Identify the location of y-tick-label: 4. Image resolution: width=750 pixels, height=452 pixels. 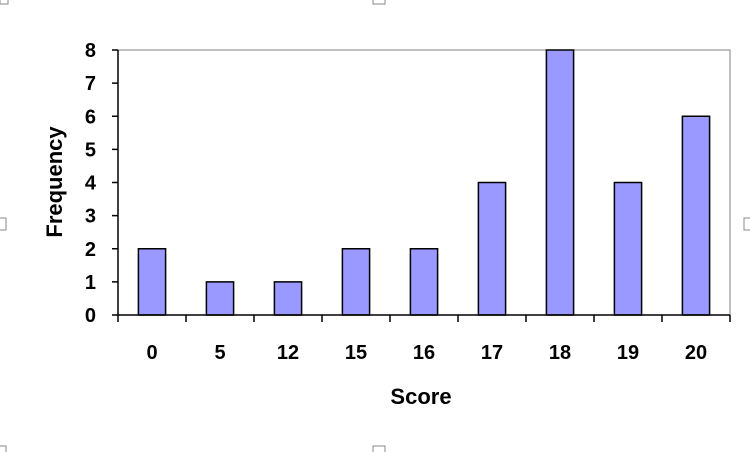
(91, 184).